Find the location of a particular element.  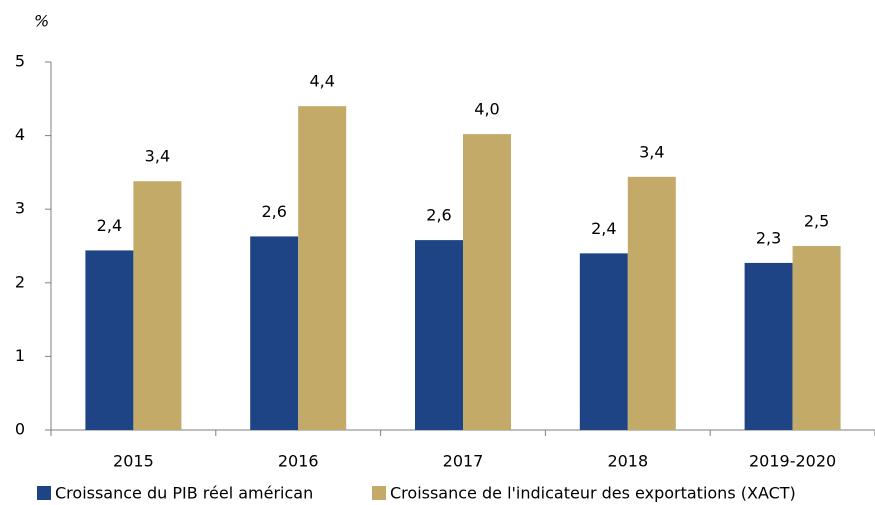

x-tick-label: 2016 is located at coordinates (298, 461).